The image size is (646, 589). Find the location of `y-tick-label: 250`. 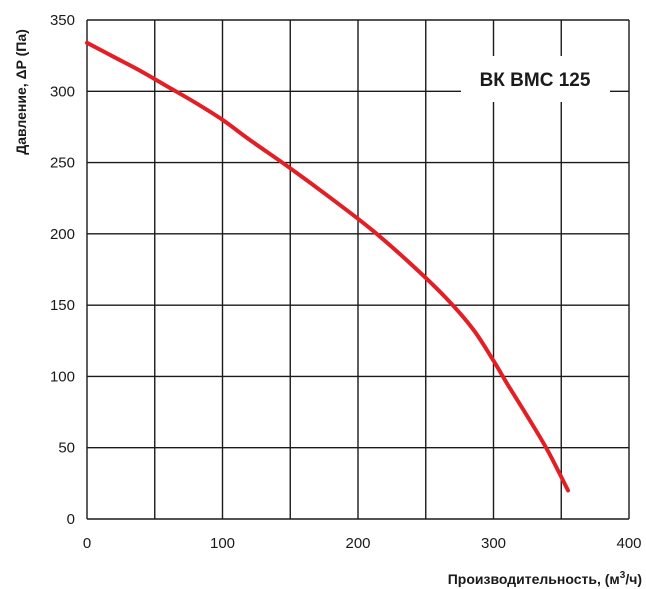

y-tick-label: 250 is located at coordinates (62, 163).